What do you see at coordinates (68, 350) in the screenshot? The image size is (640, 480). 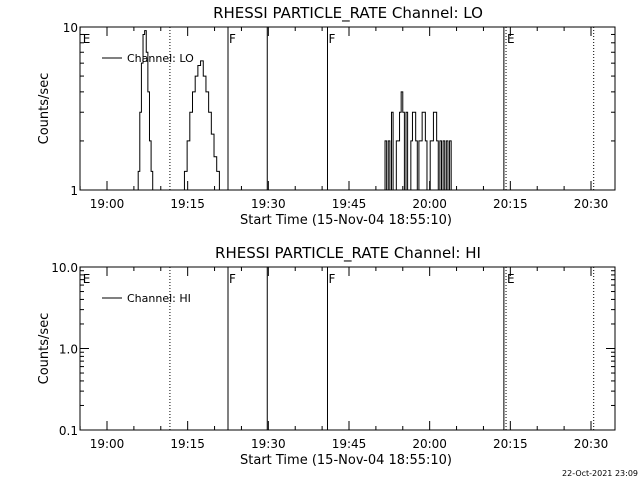 I see `y-tick-label: 1.0` at bounding box center [68, 350].